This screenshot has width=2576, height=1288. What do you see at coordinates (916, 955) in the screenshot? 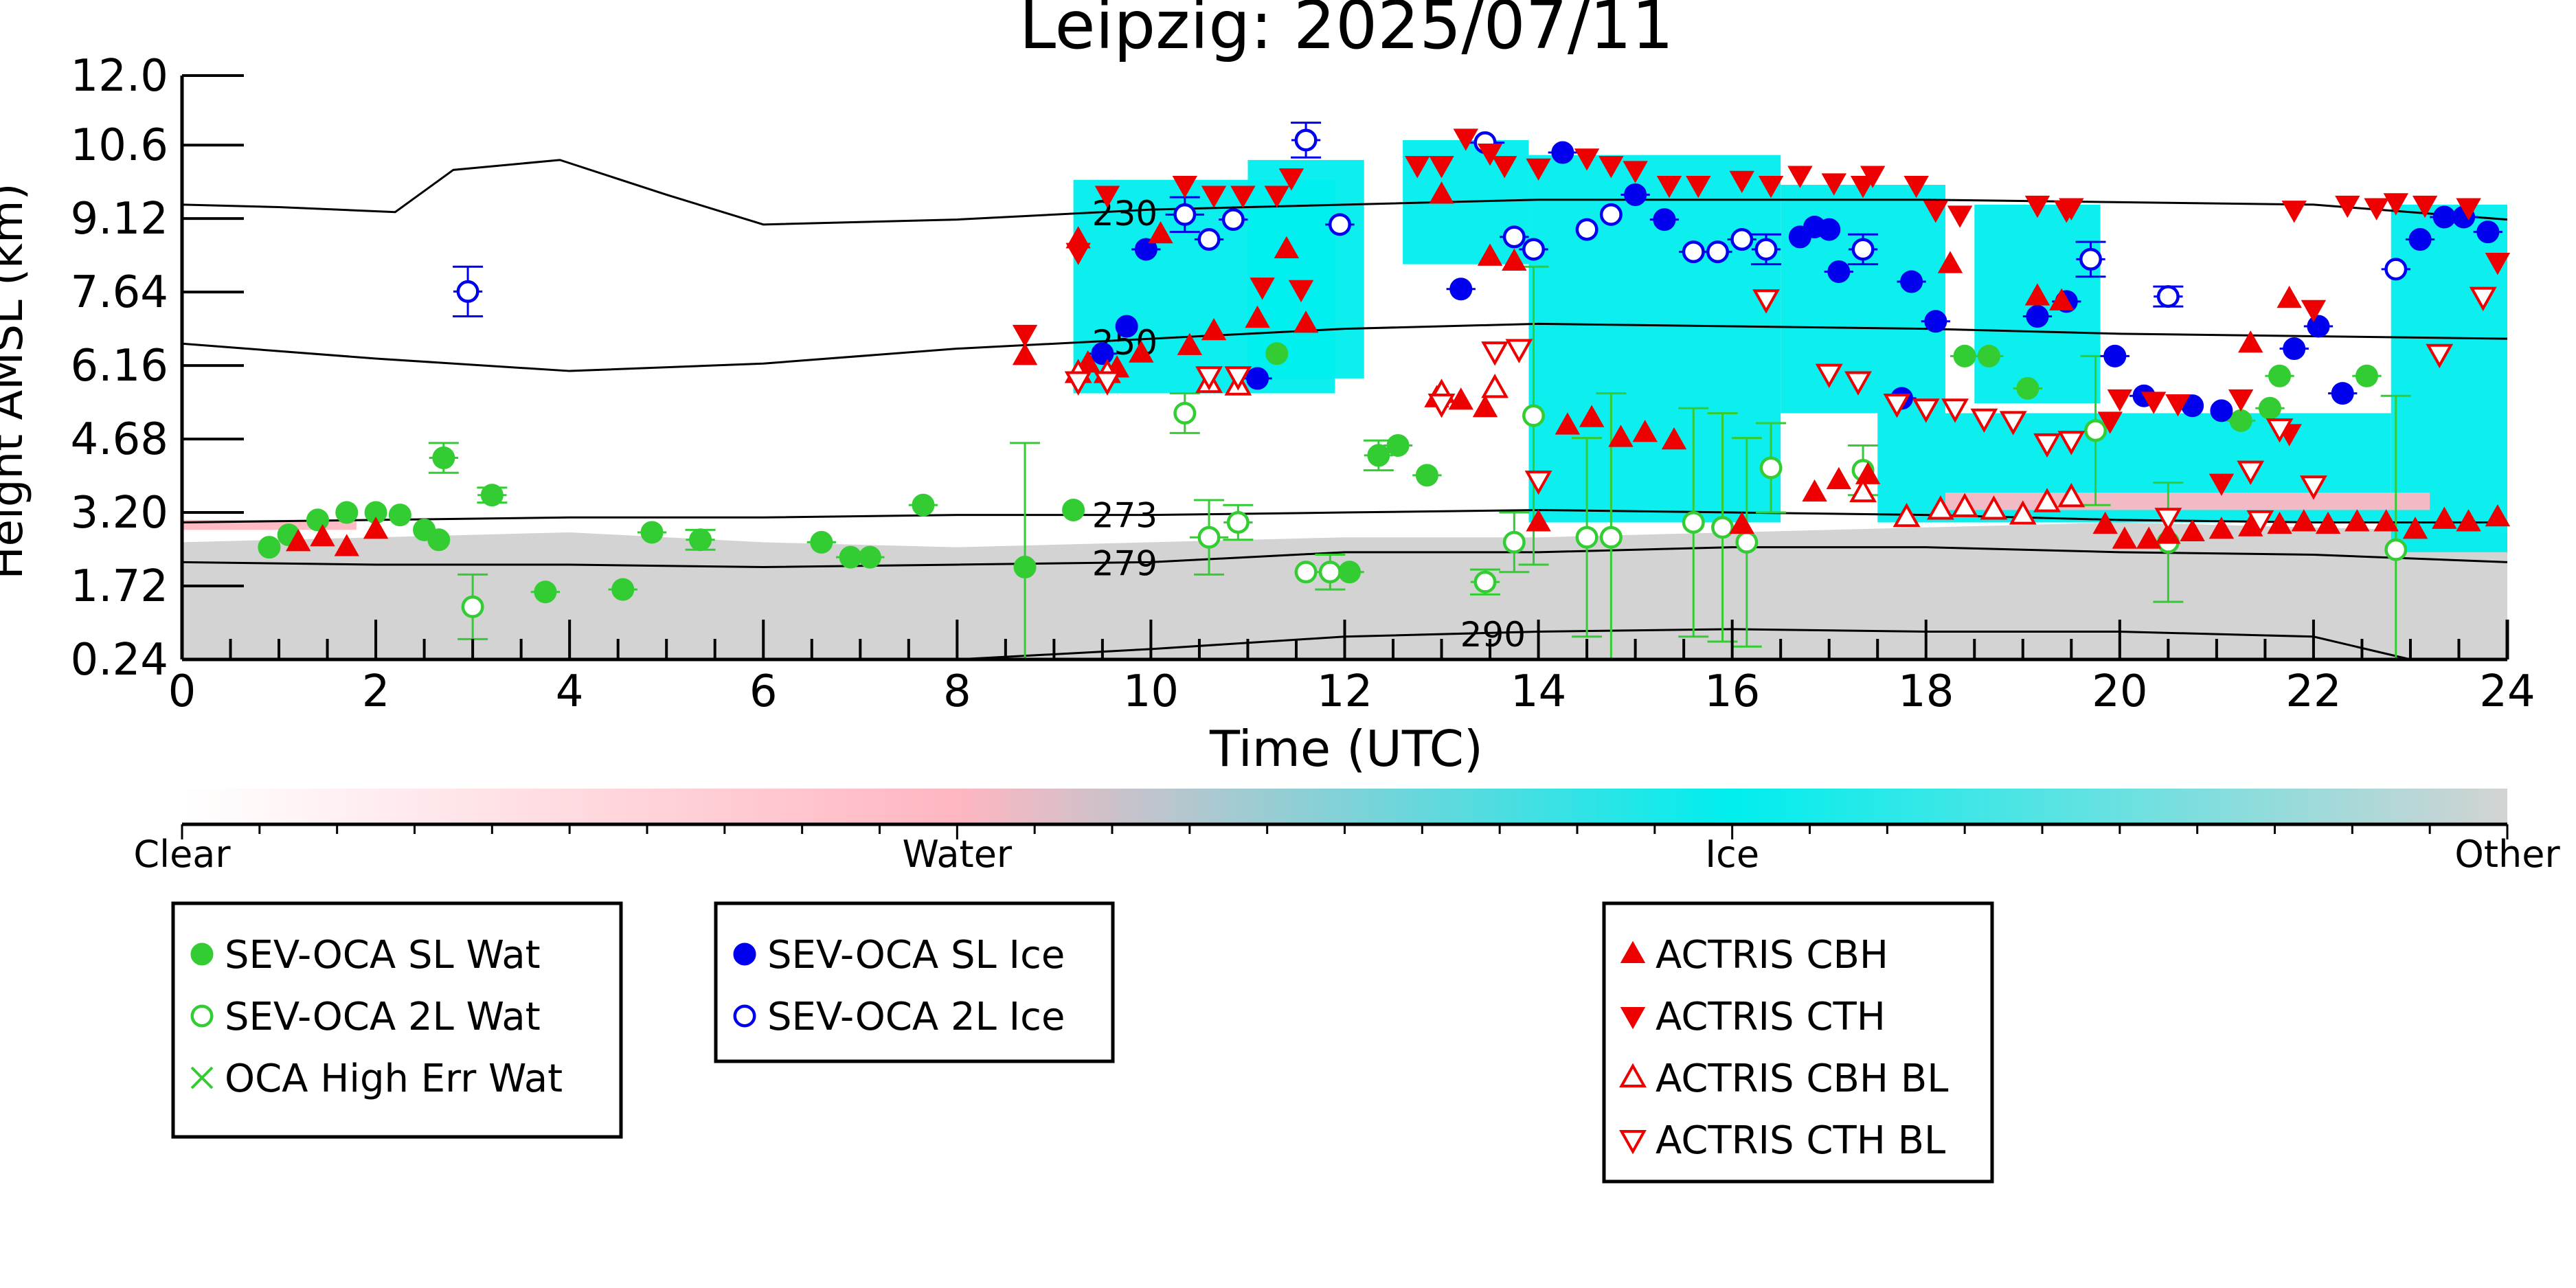
I see `legend-label: SEV-OCA SL Ice` at bounding box center [916, 955].